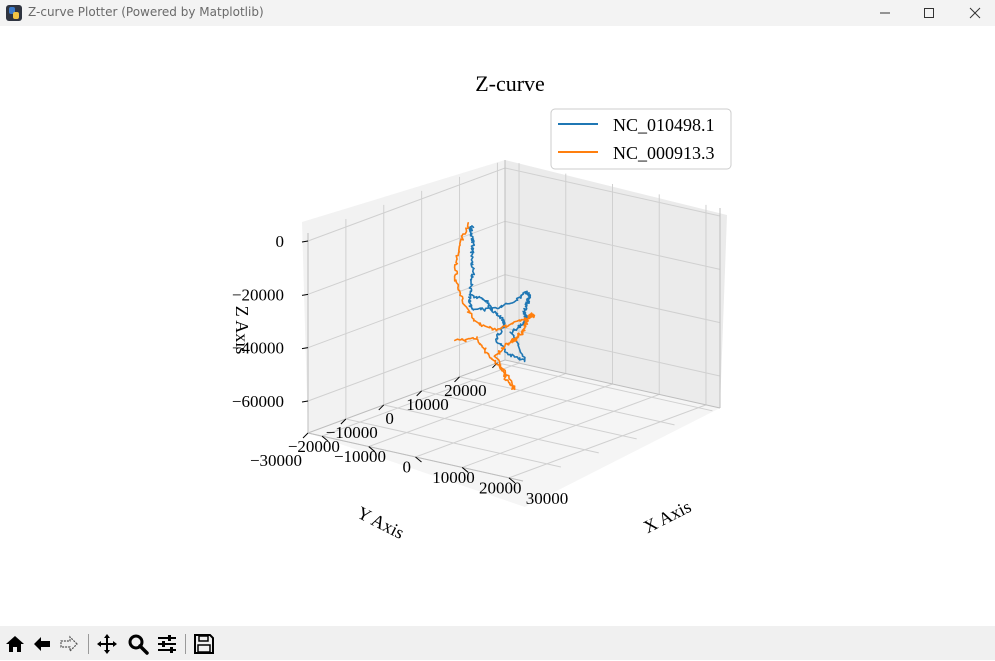 Image resolution: width=995 pixels, height=661 pixels. I want to click on save-icon, so click(204, 644).